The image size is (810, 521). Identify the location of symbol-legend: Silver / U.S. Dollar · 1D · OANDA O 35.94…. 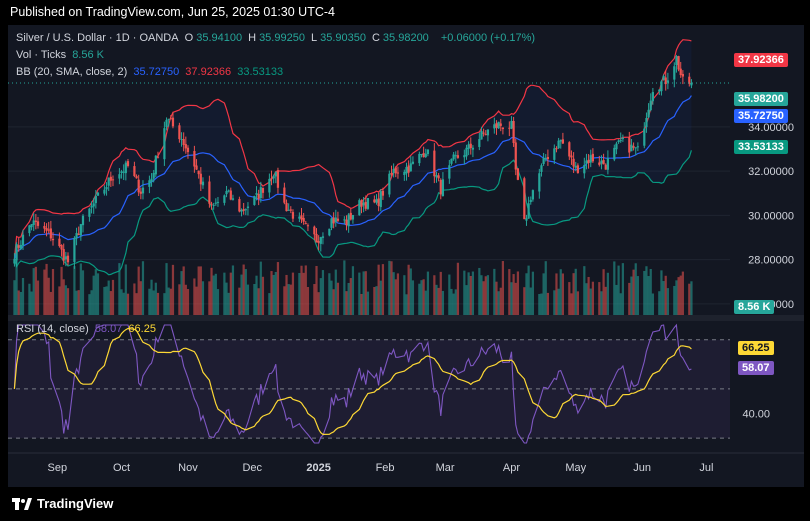
(277, 38).